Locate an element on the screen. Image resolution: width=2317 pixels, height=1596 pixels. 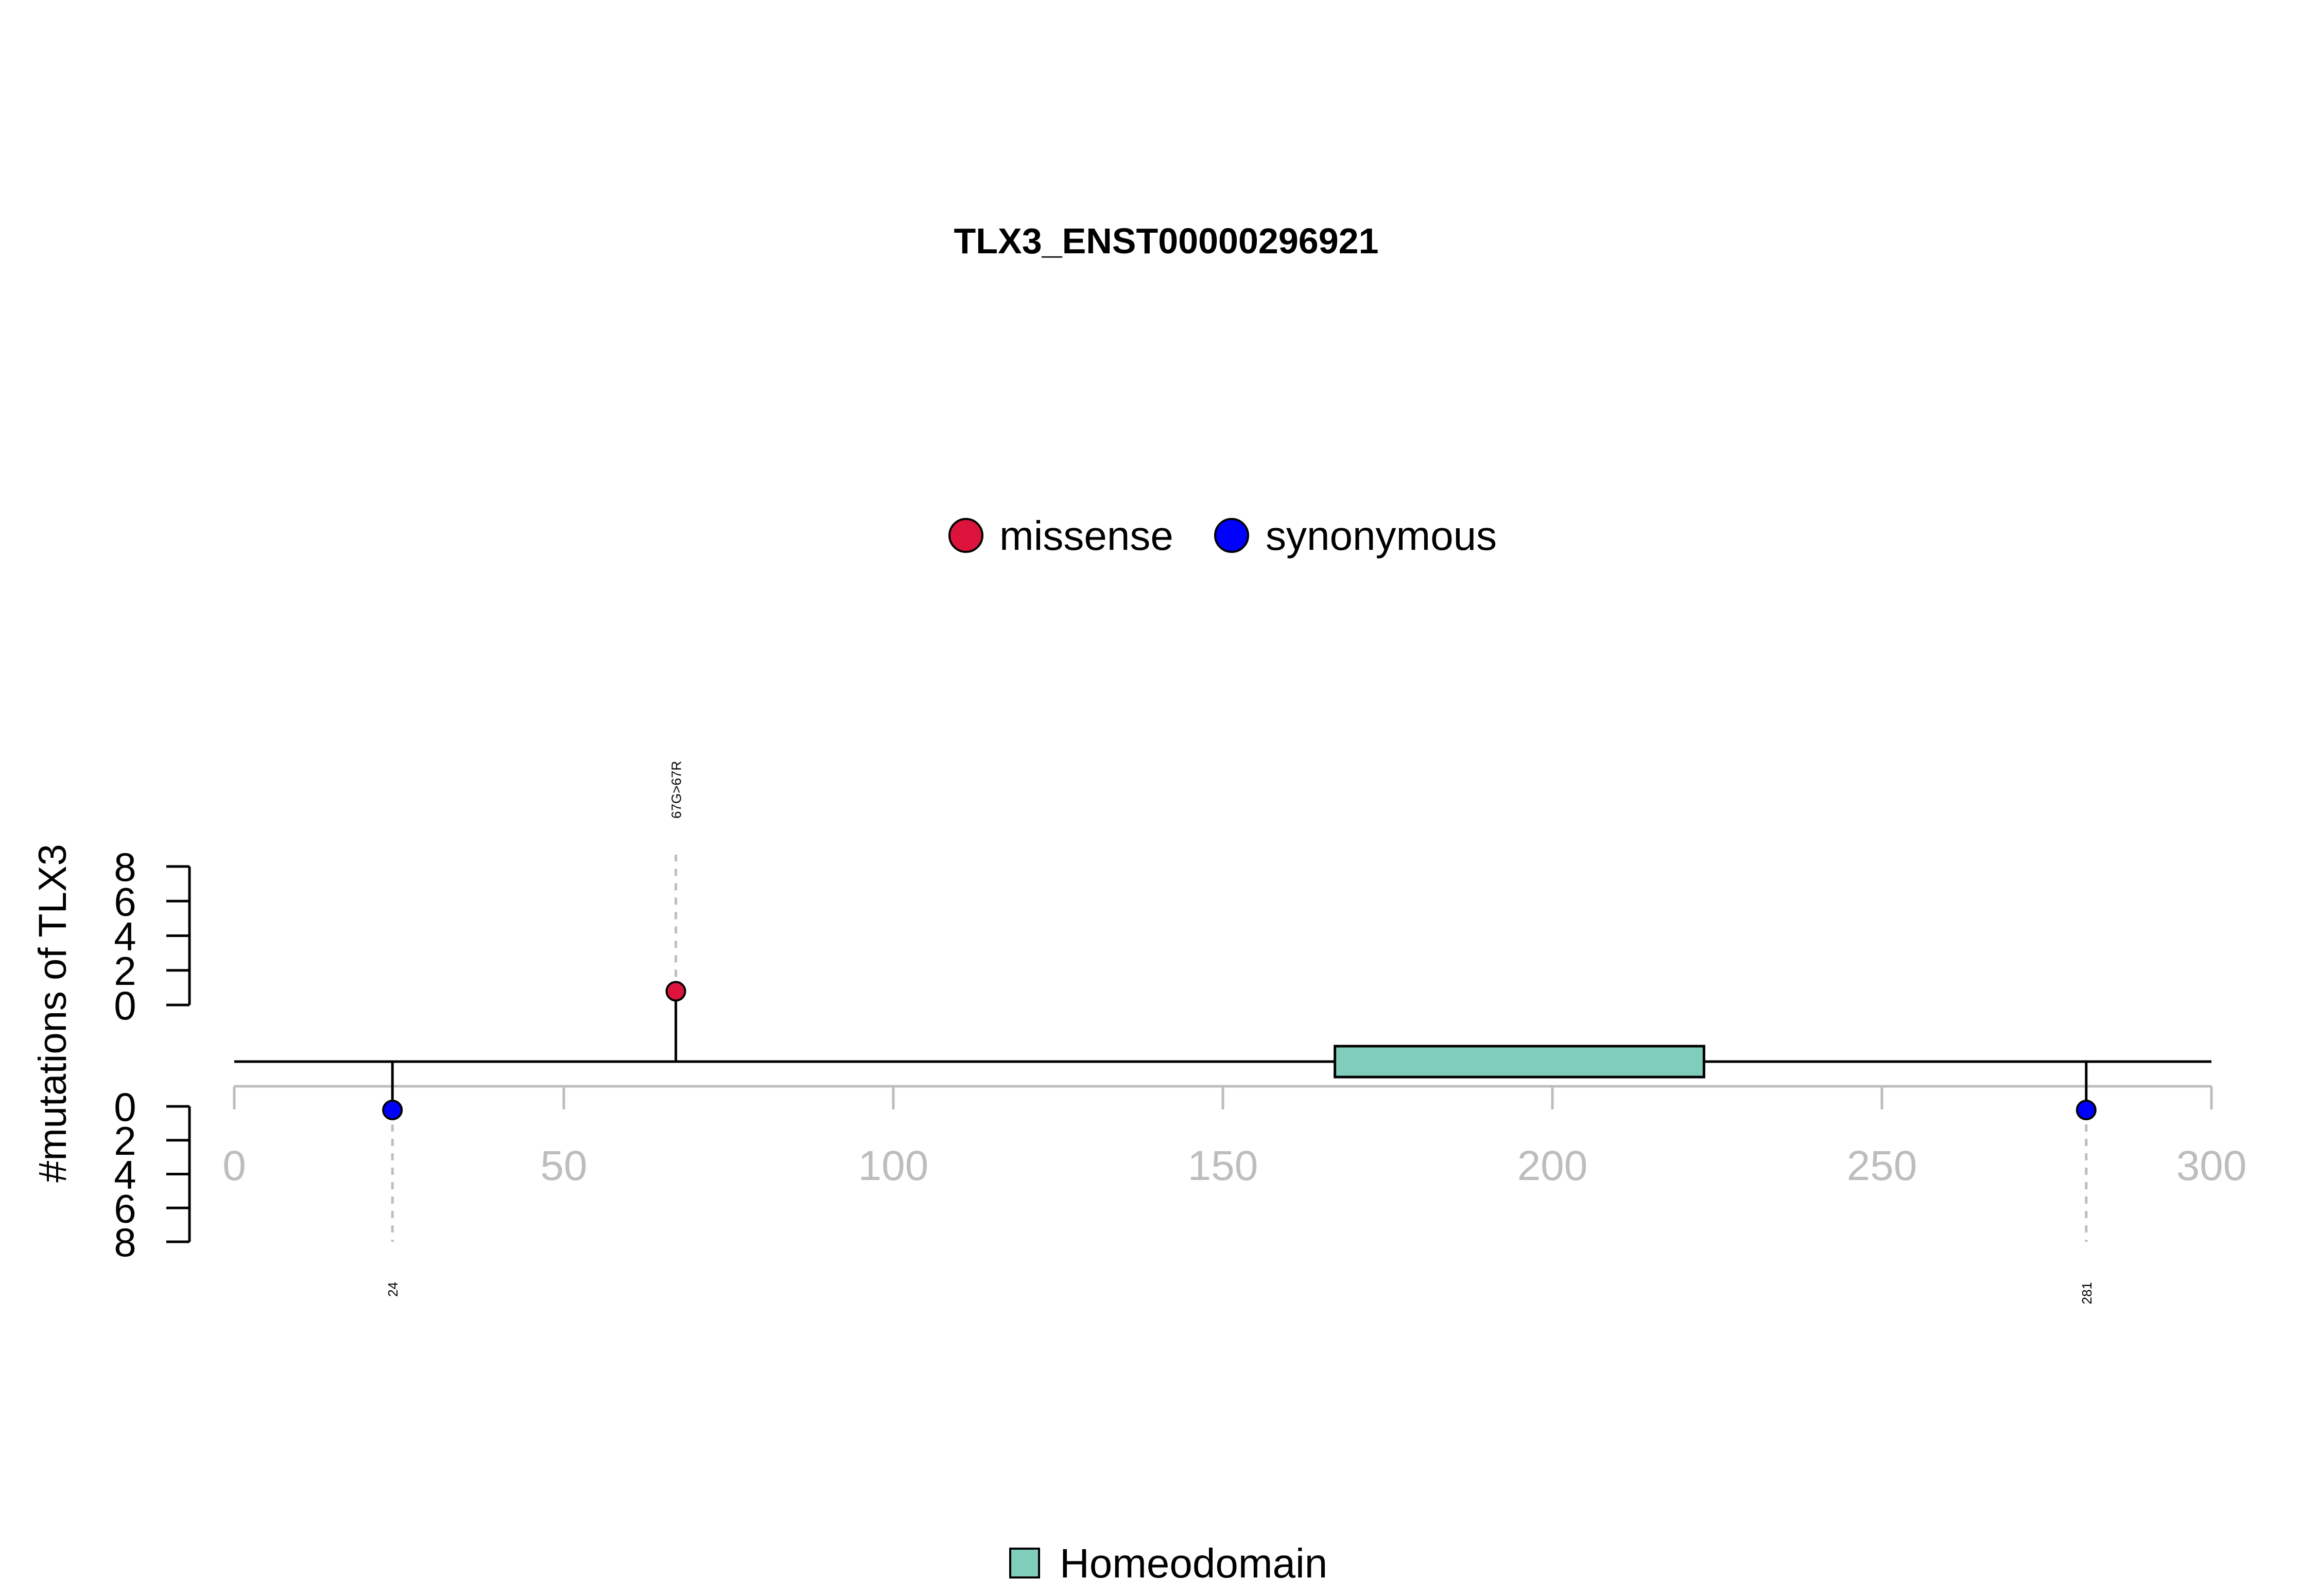
x-tick-label: 300 is located at coordinates (2211, 1165).